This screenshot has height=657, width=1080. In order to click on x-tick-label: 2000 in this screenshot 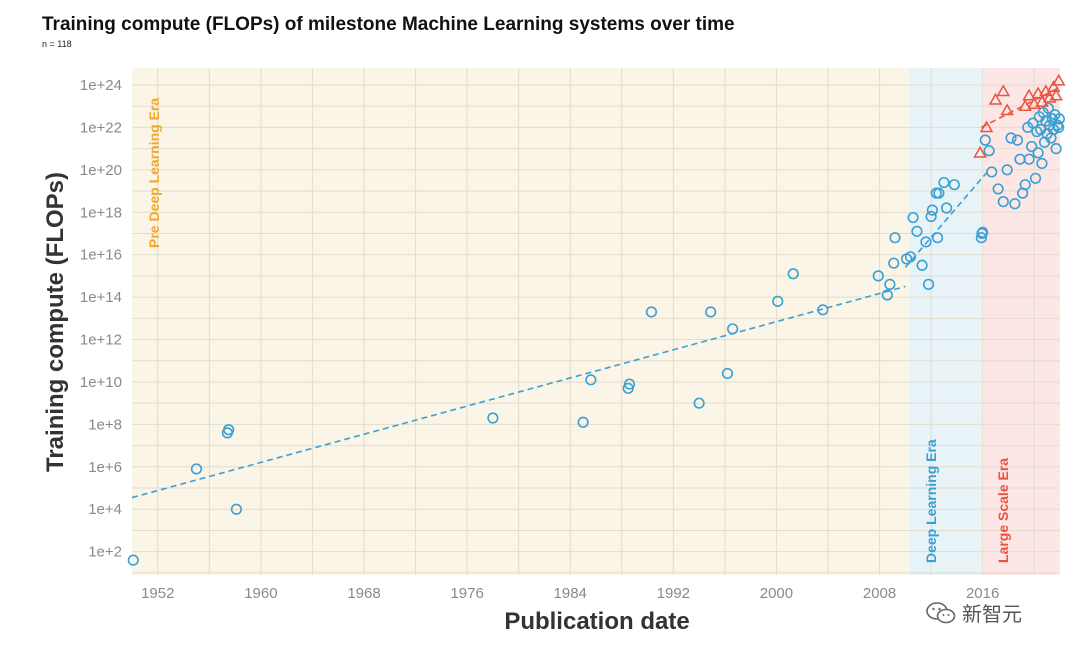, I will do `click(776, 593)`.